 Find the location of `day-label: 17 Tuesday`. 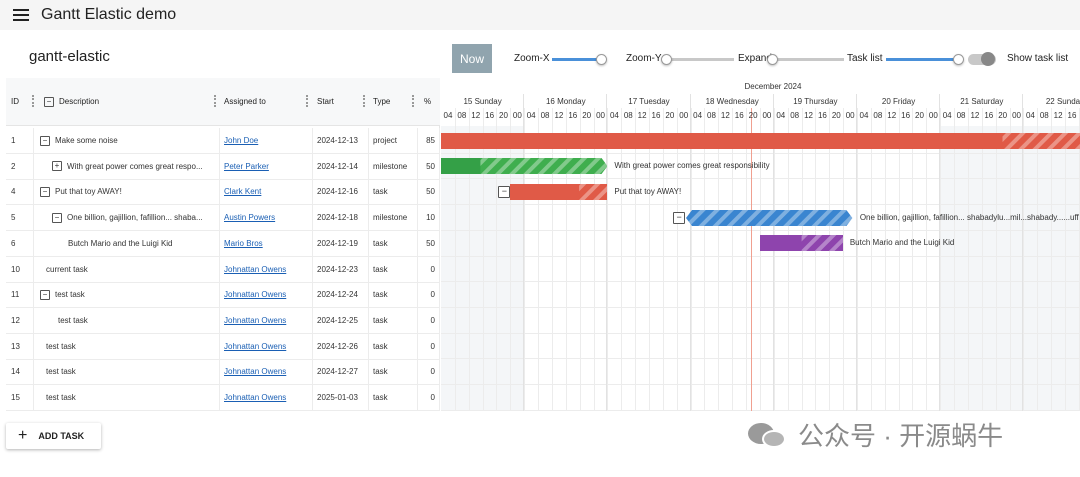

day-label: 17 Tuesday is located at coordinates (649, 101).